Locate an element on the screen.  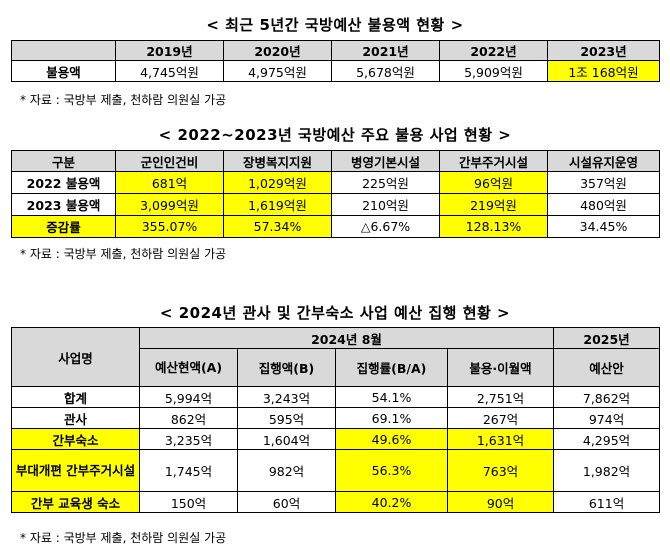
value-cell: 69.1% is located at coordinates (391, 418).